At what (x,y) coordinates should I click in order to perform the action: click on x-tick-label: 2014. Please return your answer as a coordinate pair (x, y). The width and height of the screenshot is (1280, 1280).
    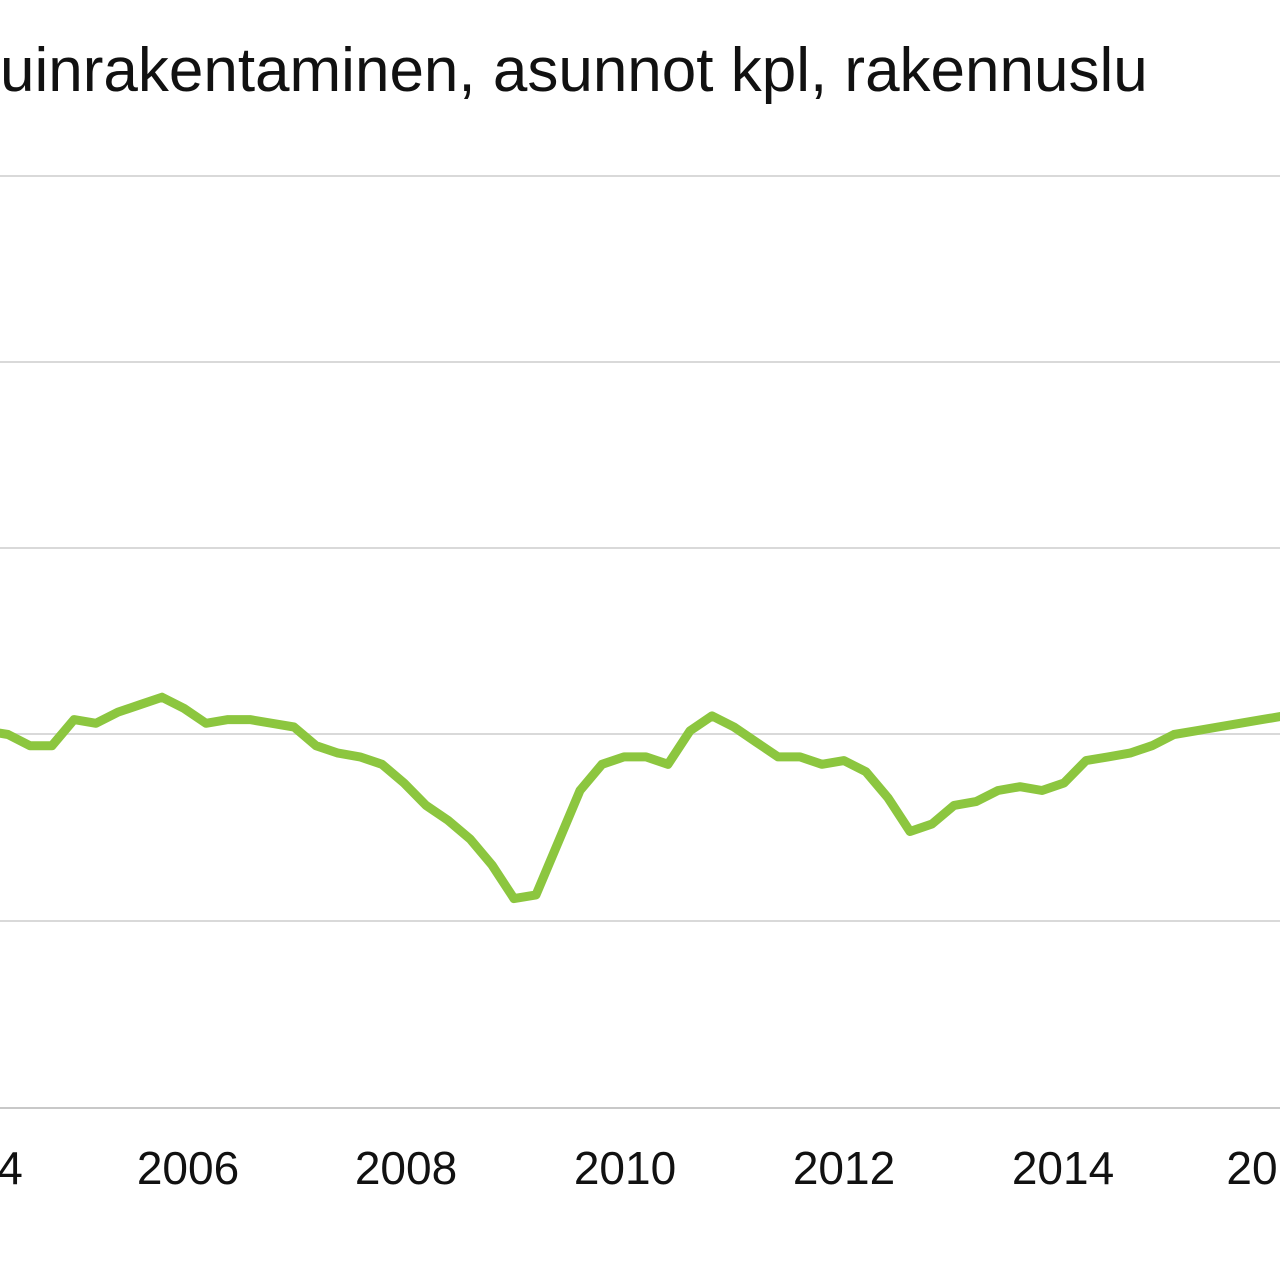
    Looking at the image, I should click on (1063, 1168).